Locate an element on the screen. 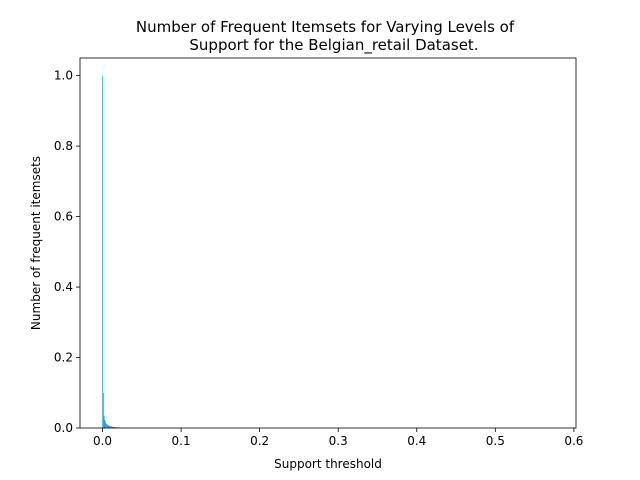 This screenshot has height=480, width=640. x-tick-label: 0.6 is located at coordinates (573, 441).